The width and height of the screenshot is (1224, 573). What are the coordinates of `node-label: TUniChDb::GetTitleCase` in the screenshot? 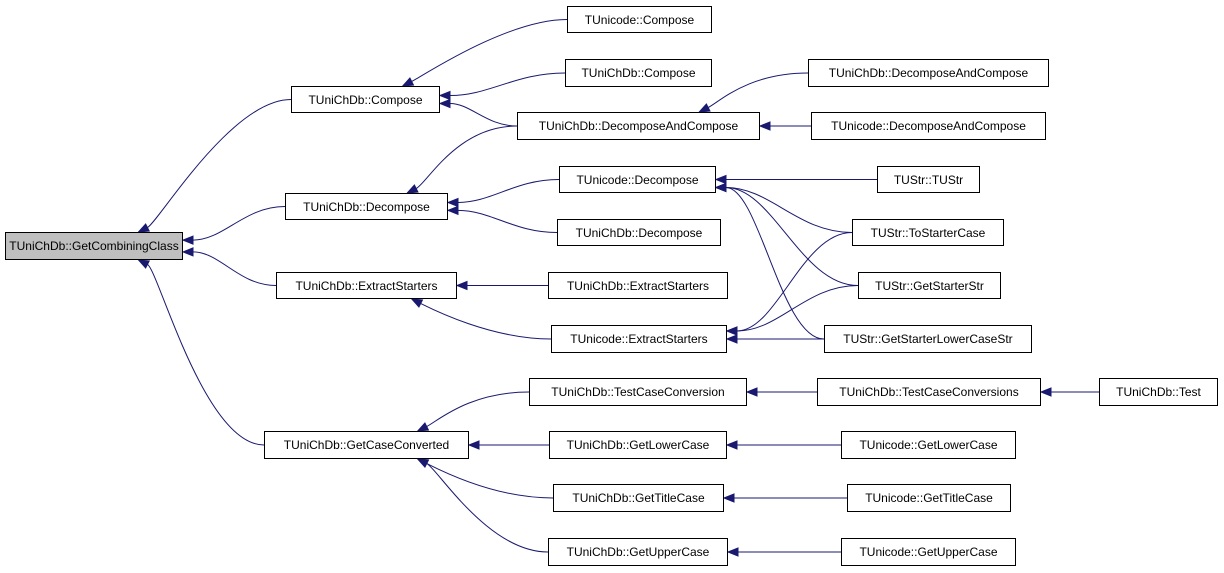 It's located at (638, 498).